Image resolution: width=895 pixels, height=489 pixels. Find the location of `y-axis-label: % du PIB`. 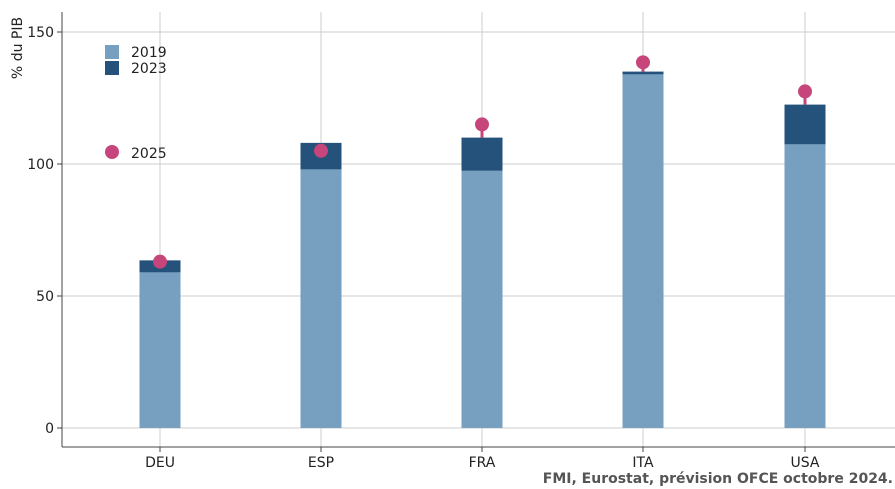

y-axis-label: % du PIB is located at coordinates (18, 48).